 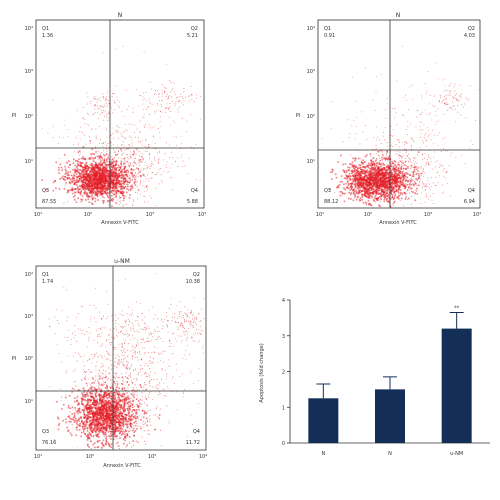 I want to click on bar-chart-y-tick-label: 0, so click(x=283, y=444).